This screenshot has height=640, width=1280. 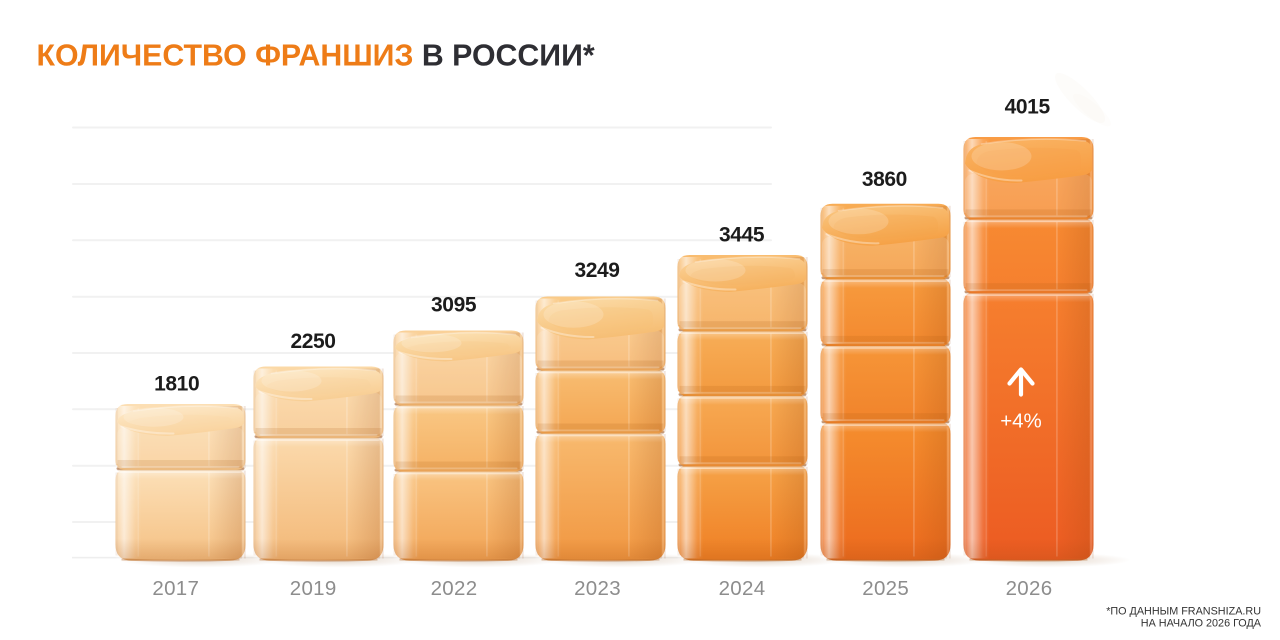 What do you see at coordinates (742, 234) in the screenshot?
I see `svg-text: 3445` at bounding box center [742, 234].